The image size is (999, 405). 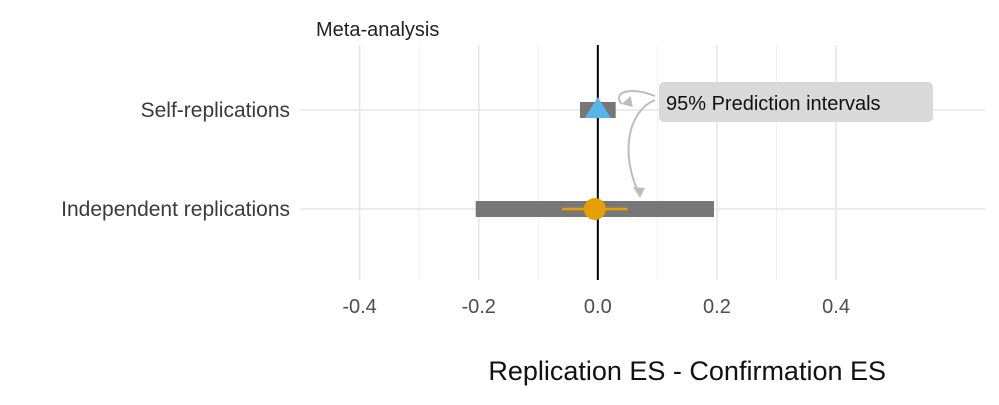 What do you see at coordinates (773, 104) in the screenshot?
I see `annotation-label: 95% Prediction intervals` at bounding box center [773, 104].